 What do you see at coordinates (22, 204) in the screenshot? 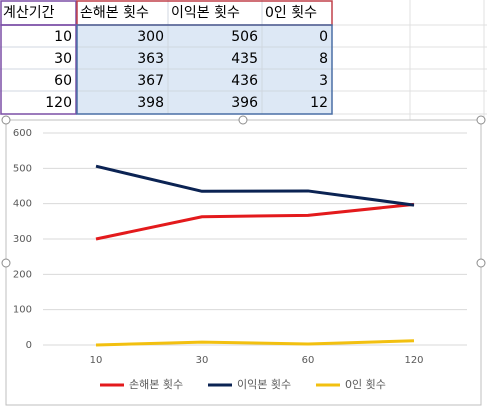
I see `y-tick-label: 400` at bounding box center [22, 204].